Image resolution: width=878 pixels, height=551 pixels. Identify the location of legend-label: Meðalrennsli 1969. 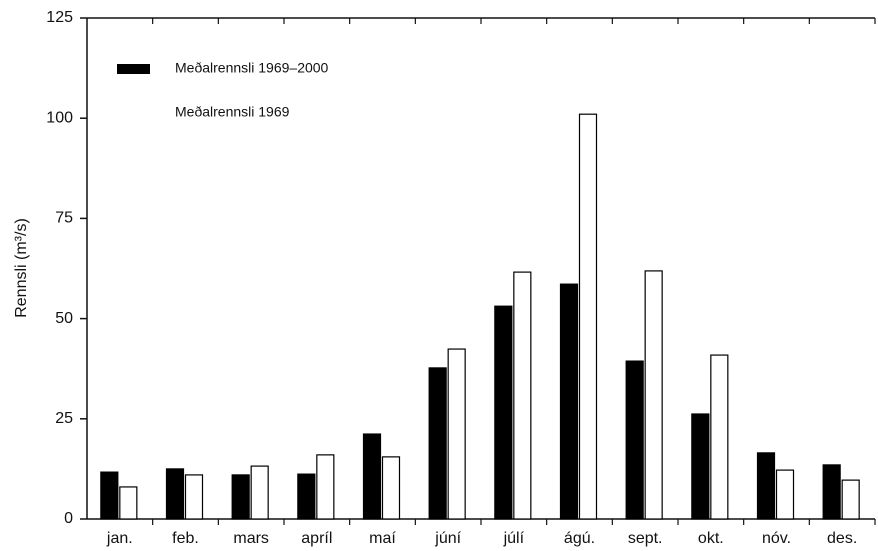
(232, 112).